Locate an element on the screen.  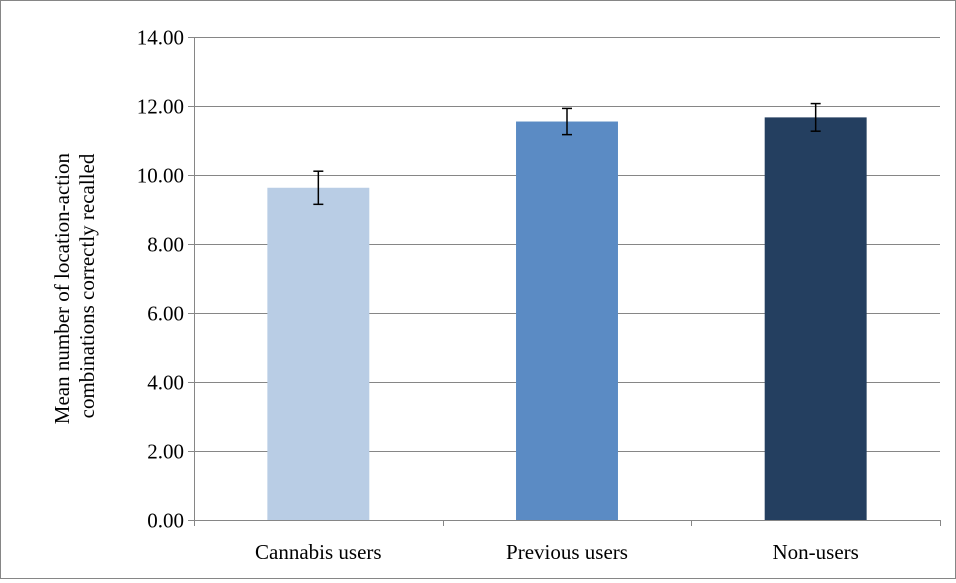
x-tick-label: Non-users is located at coordinates (816, 552).